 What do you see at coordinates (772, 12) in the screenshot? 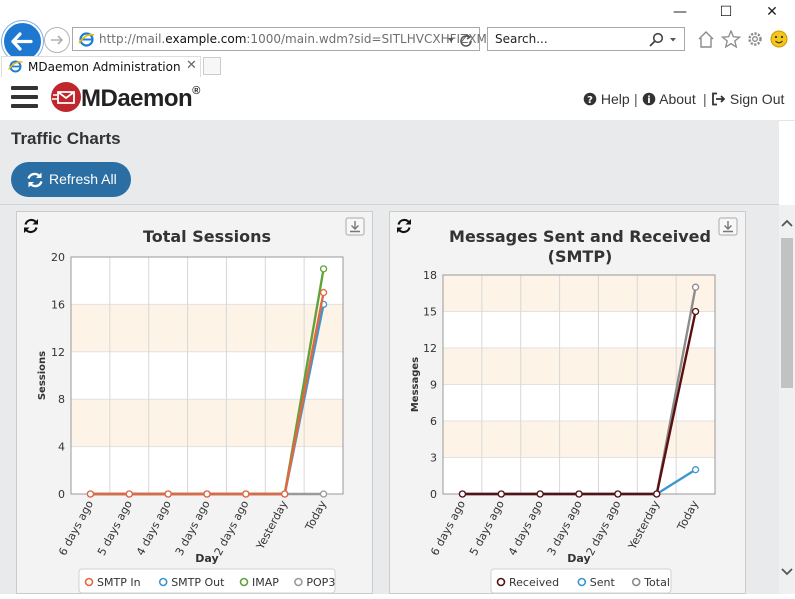
I see `close-window-icon: ✕` at bounding box center [772, 12].